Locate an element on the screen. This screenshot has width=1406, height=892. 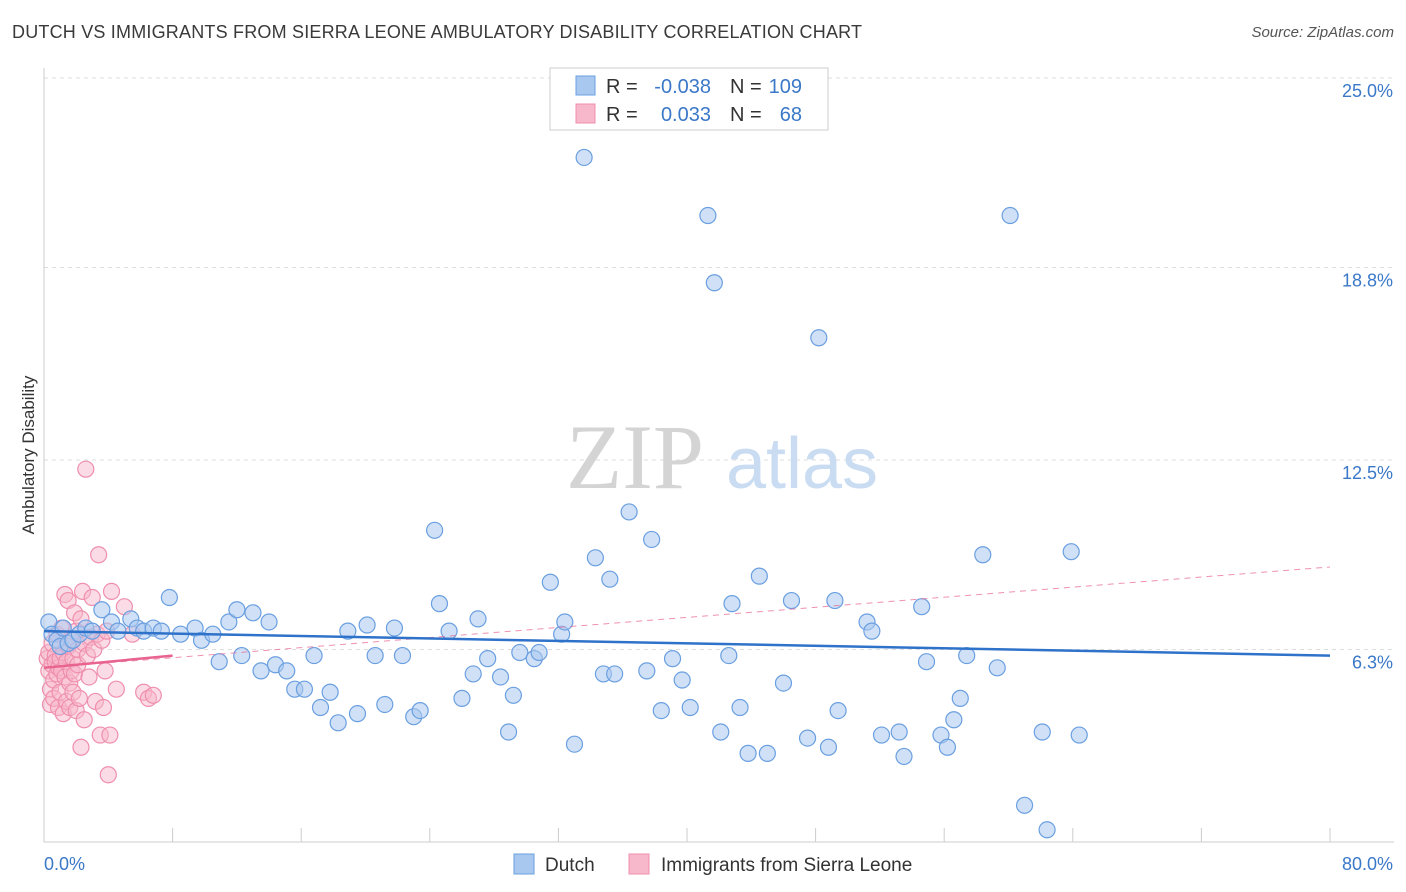
sierra-leone-trend-line is located at coordinates (108, 662).